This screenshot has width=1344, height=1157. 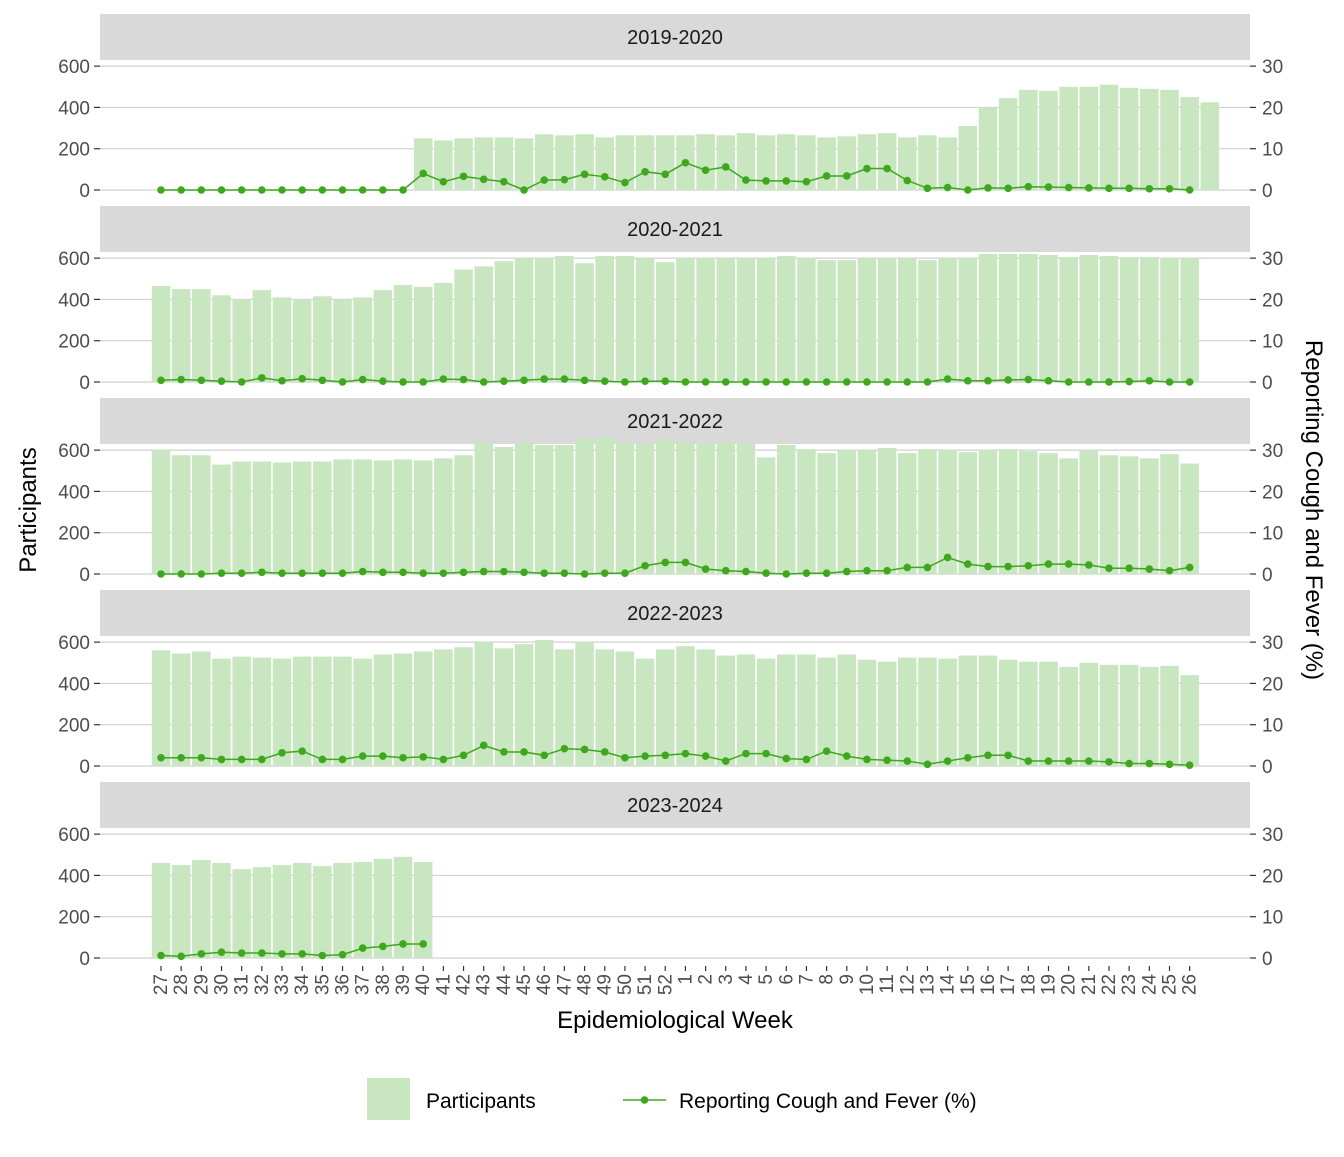 What do you see at coordinates (74, 259) in the screenshot?
I see `y-tick-label: 600` at bounding box center [74, 259].